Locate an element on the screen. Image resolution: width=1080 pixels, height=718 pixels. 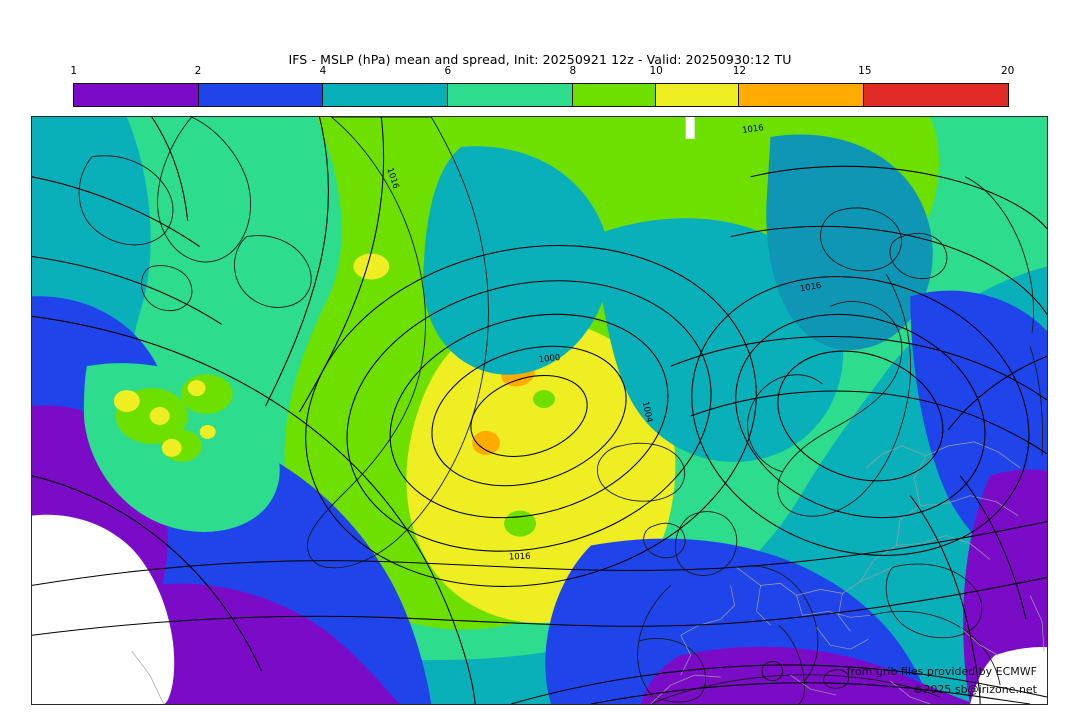
colorbar-tick-20: 20 is located at coordinates (1007, 71).